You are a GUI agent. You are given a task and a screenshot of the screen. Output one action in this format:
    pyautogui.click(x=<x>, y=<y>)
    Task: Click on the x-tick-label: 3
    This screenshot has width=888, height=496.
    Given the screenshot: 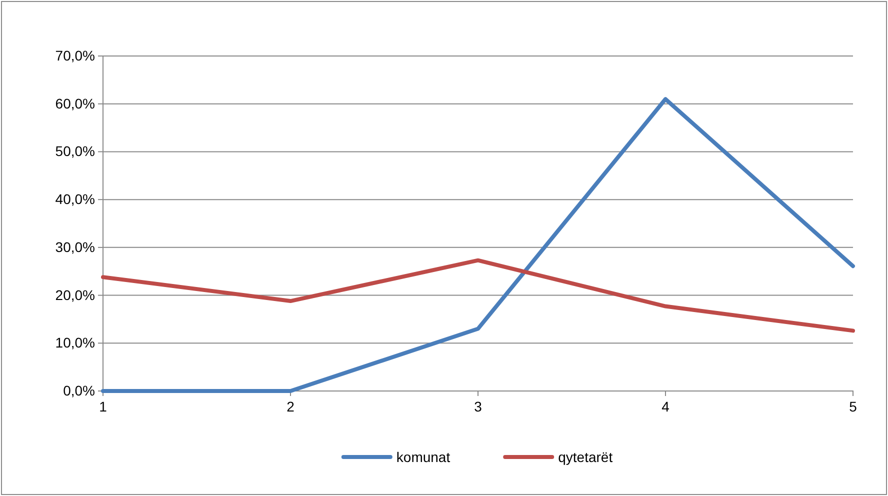 What is the action you would take?
    pyautogui.click(x=478, y=406)
    